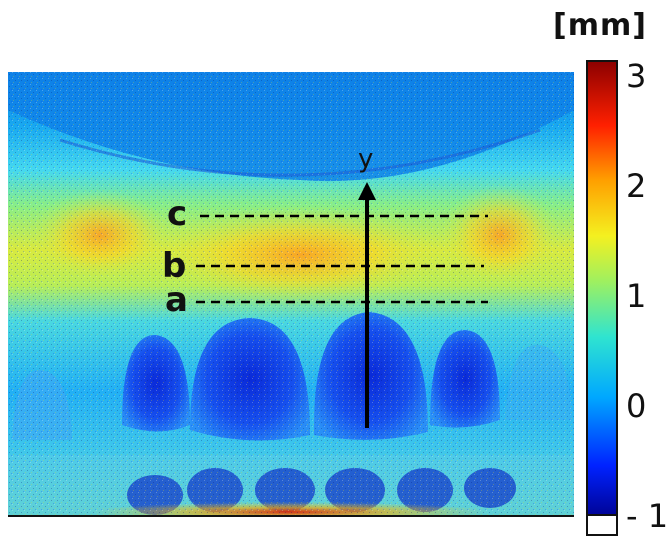 This screenshot has height=537, width=672. What do you see at coordinates (636, 296) in the screenshot?
I see `colorbar-tick-1: 1` at bounding box center [636, 296].